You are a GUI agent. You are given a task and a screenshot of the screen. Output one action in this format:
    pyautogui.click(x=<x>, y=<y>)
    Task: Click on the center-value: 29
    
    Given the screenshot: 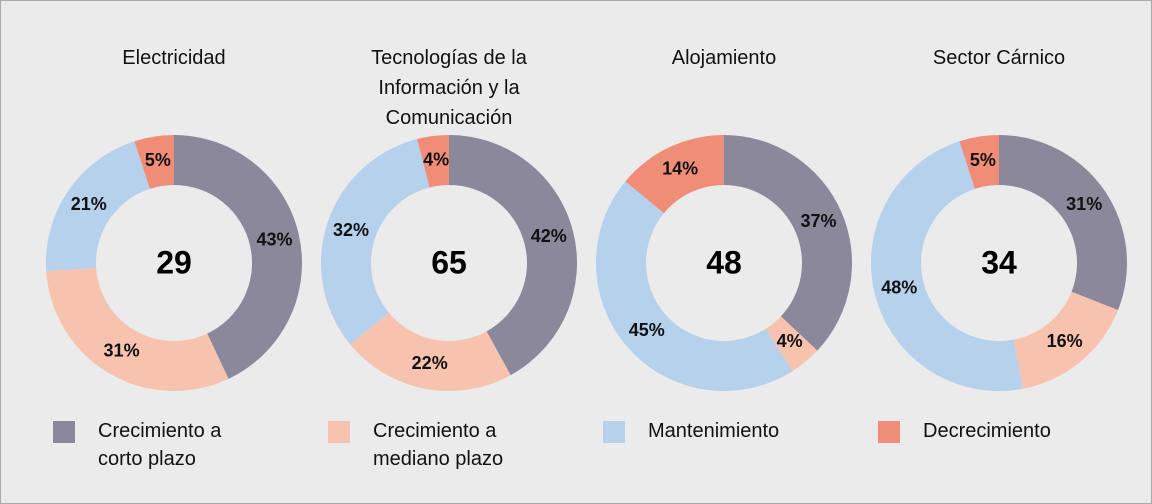 What is the action you would take?
    pyautogui.click(x=174, y=262)
    